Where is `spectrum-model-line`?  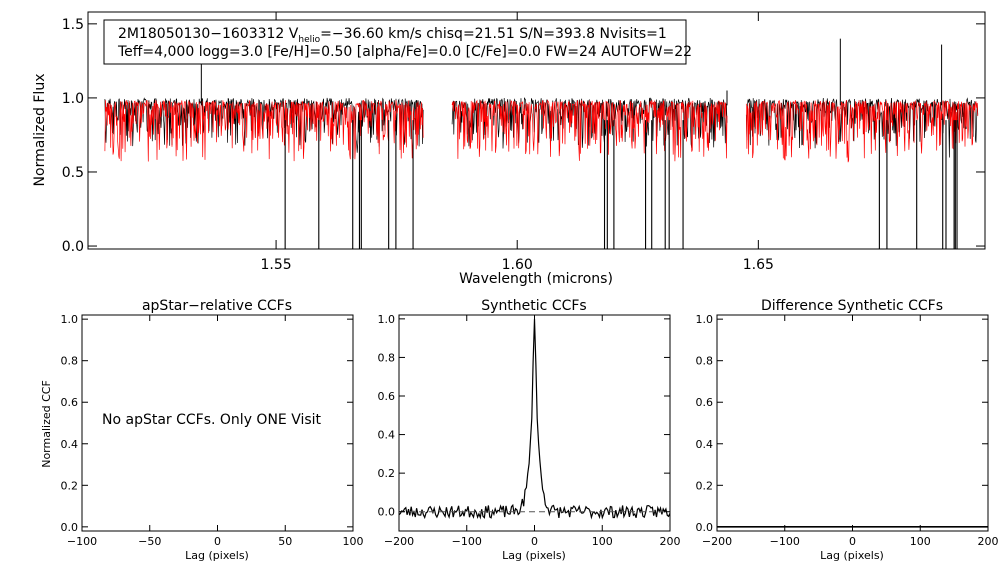 spectrum-model-line is located at coordinates (541, 131).